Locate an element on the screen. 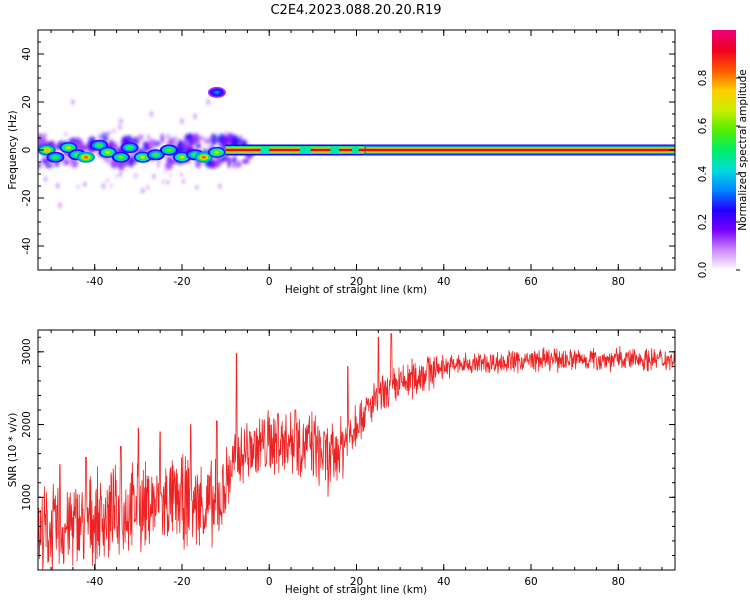  spectrogram-x-tick-label: -20 is located at coordinates (181, 282).